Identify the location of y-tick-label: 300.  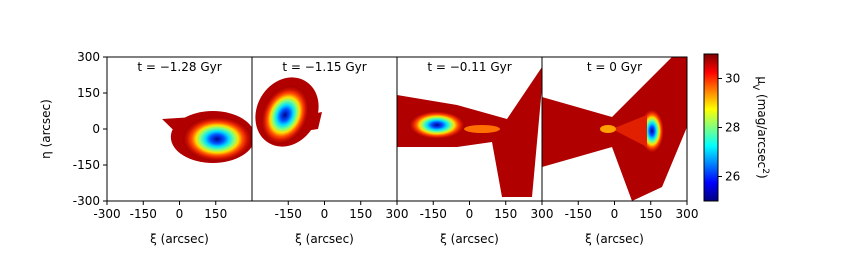
(88, 57).